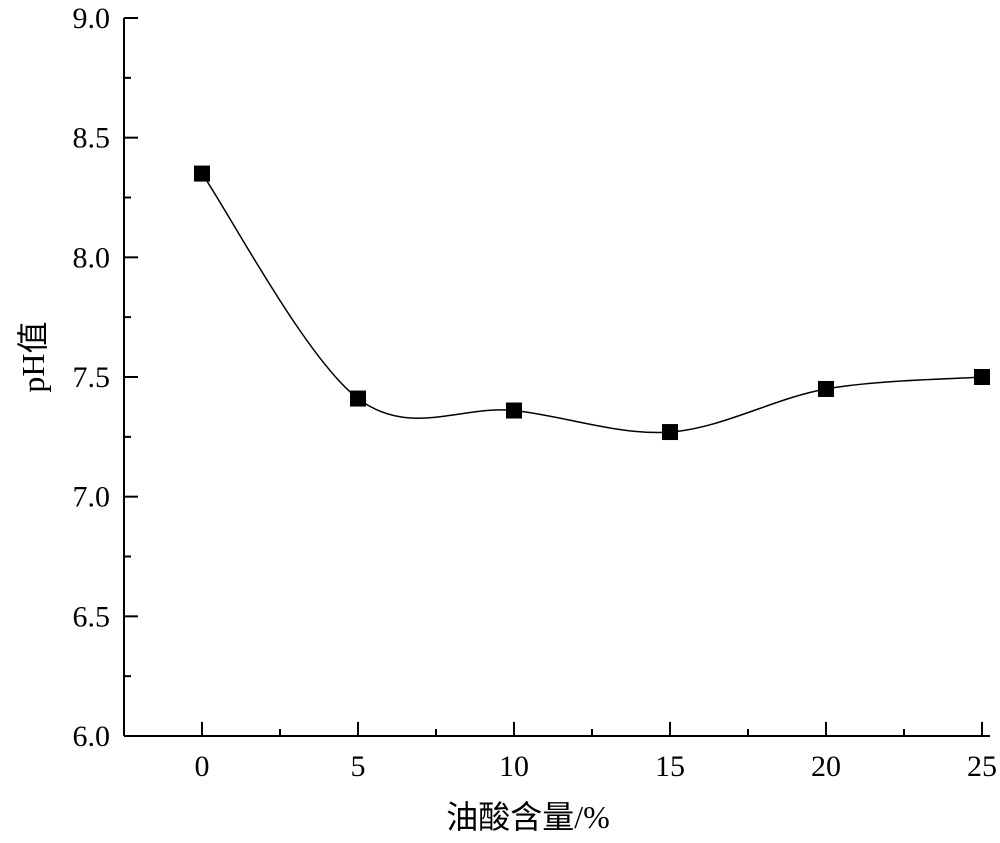 The width and height of the screenshot is (1000, 843). Describe the element at coordinates (92, 497) in the screenshot. I see `y-tick-label: 7.0` at that location.